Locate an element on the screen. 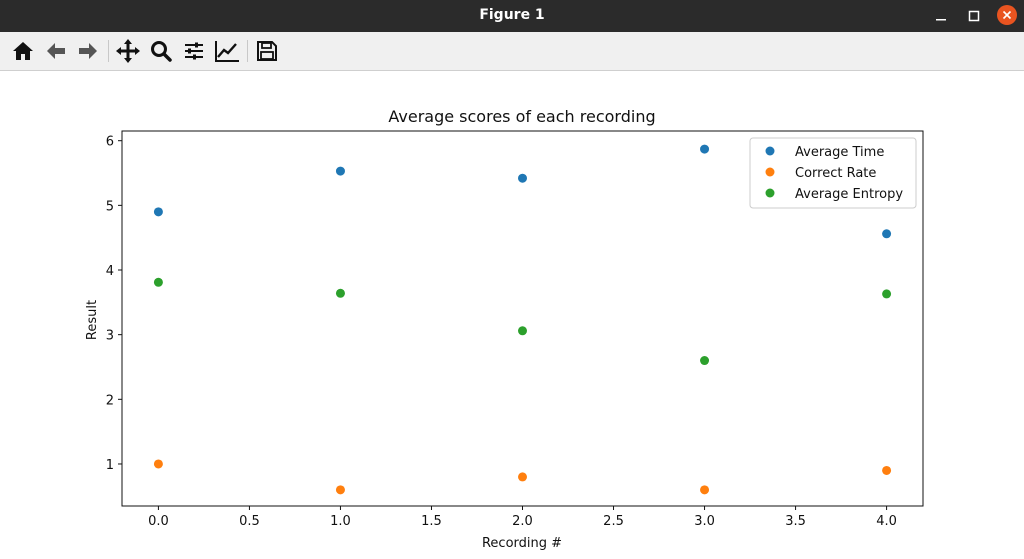  forward-arrow-icon is located at coordinates (88, 51).